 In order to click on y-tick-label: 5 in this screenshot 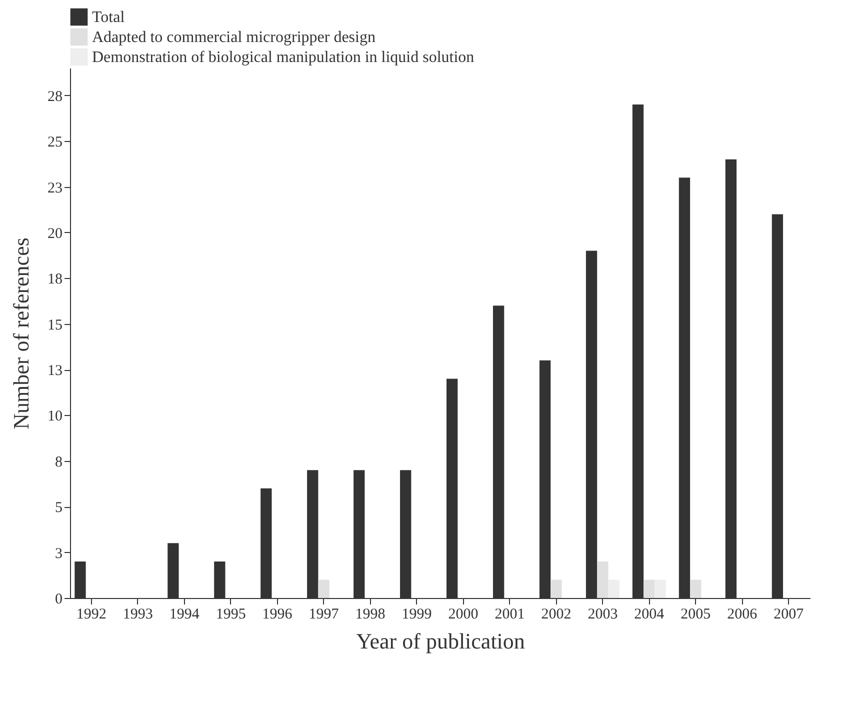, I will do `click(58, 508)`.